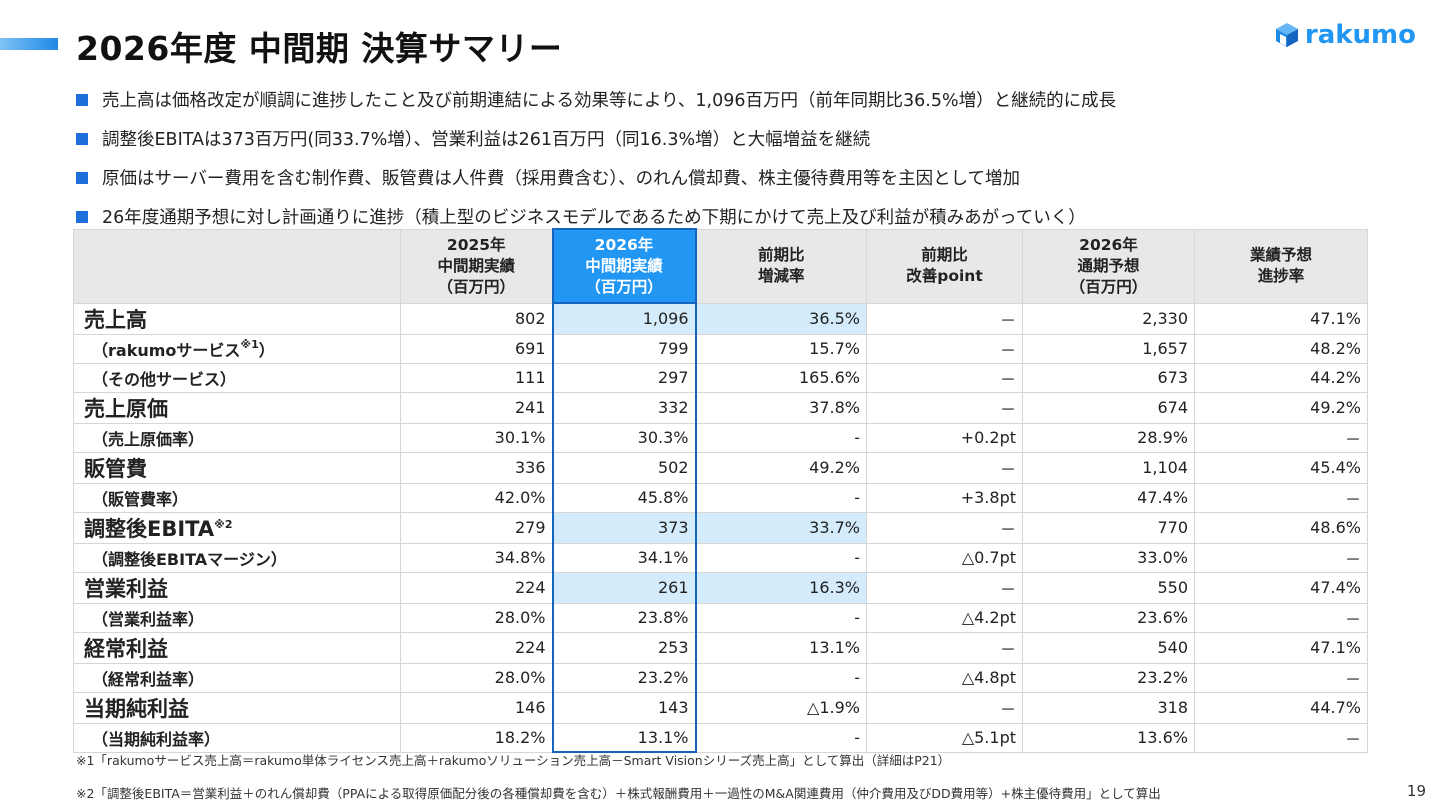  I want to click on table-cell: 45.8%, so click(624, 497).